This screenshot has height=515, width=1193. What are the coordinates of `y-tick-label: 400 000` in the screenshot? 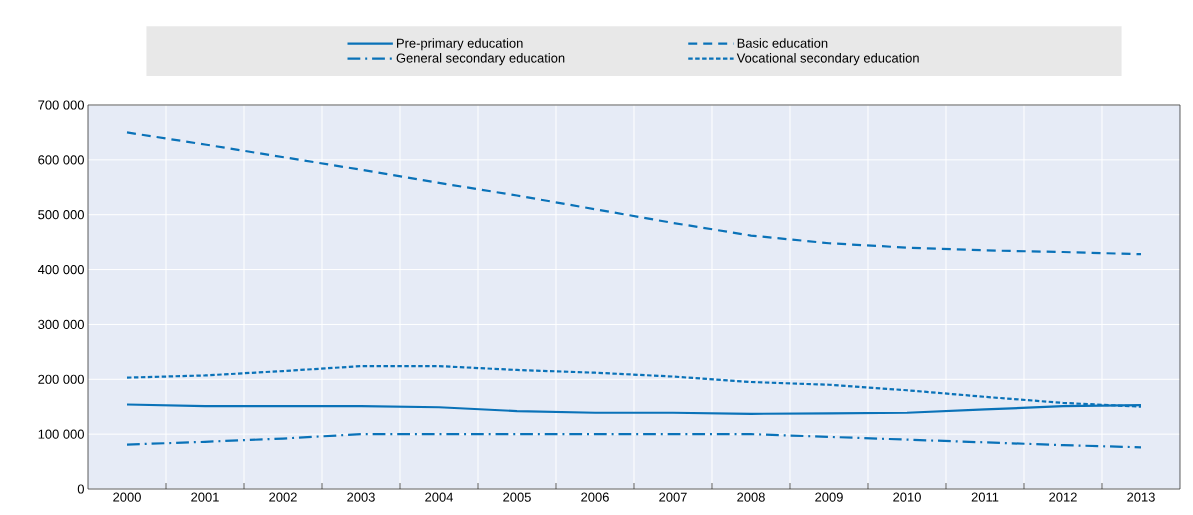 It's located at (60, 269).